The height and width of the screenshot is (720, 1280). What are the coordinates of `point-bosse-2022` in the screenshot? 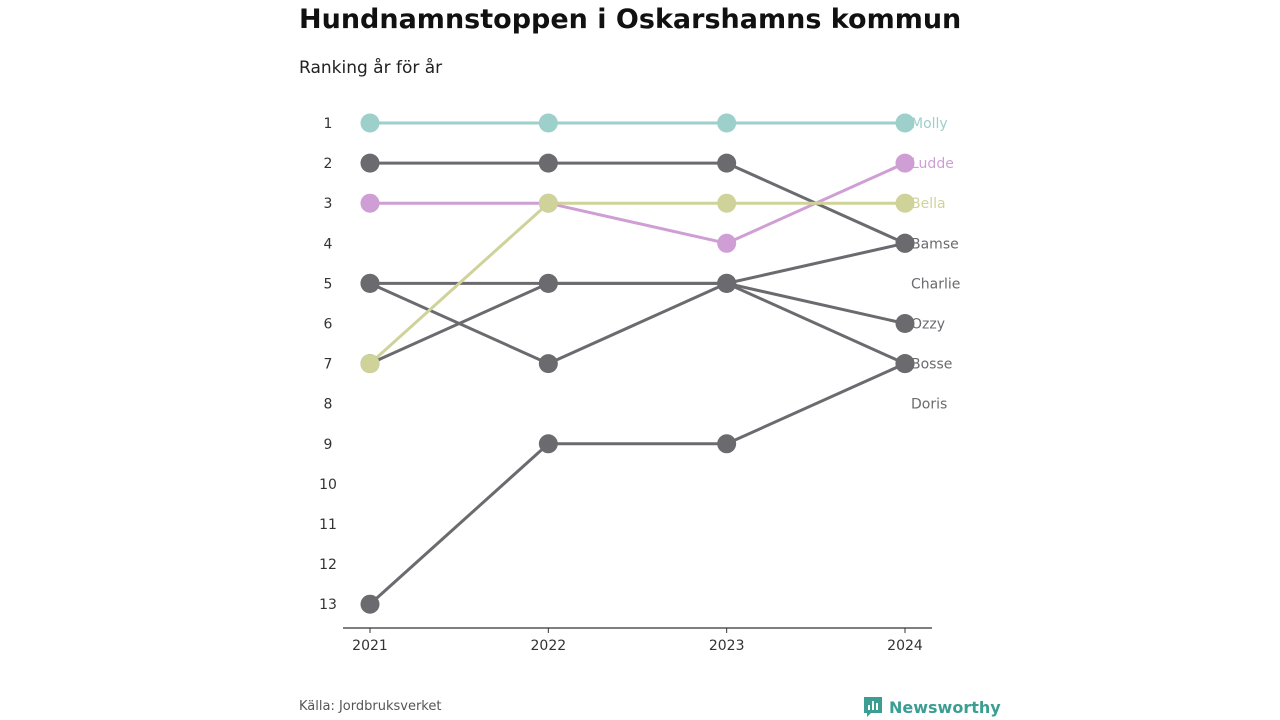 It's located at (548, 364).